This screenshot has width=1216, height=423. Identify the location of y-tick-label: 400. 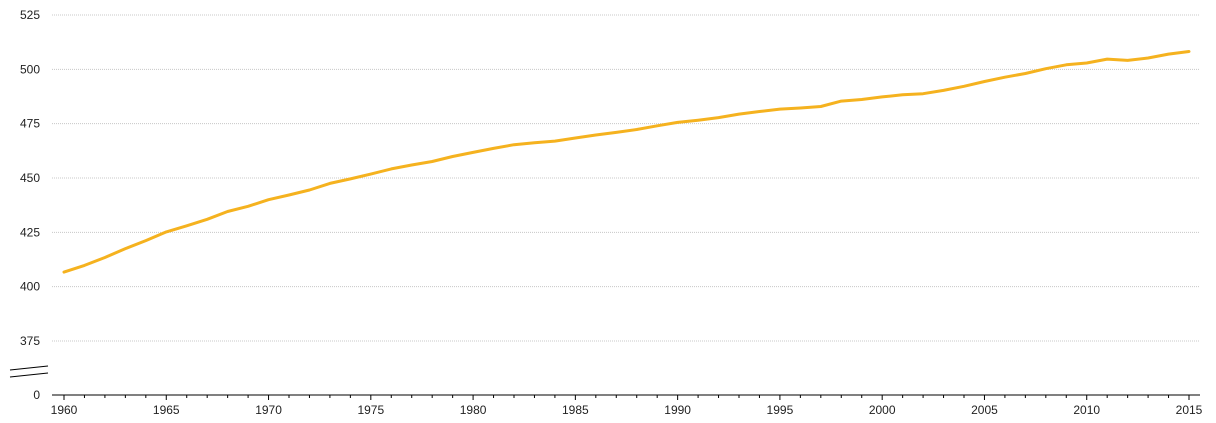
(30, 287).